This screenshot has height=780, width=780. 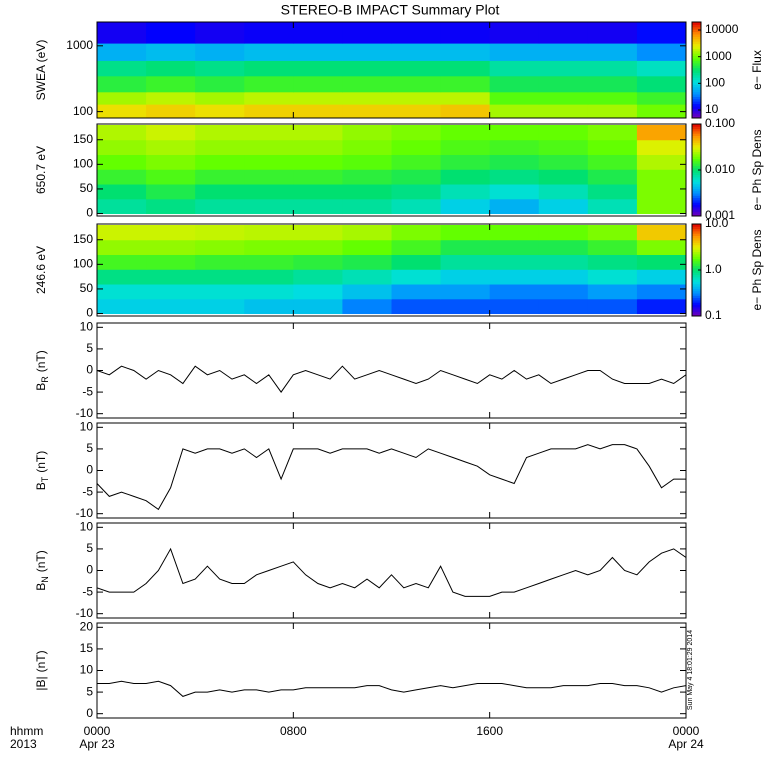 I want to click on y-label-main: B, so click(x=41, y=486).